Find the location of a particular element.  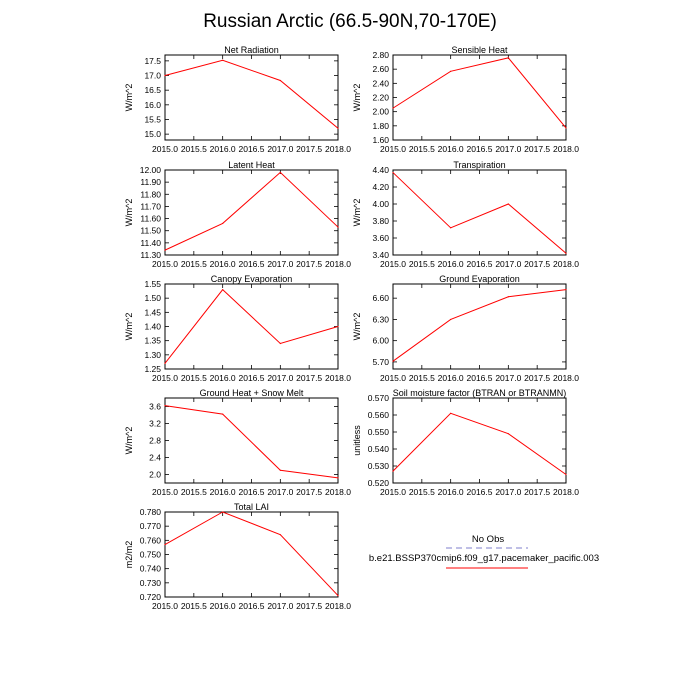

y-tick-label: 15.5 is located at coordinates (152, 119).